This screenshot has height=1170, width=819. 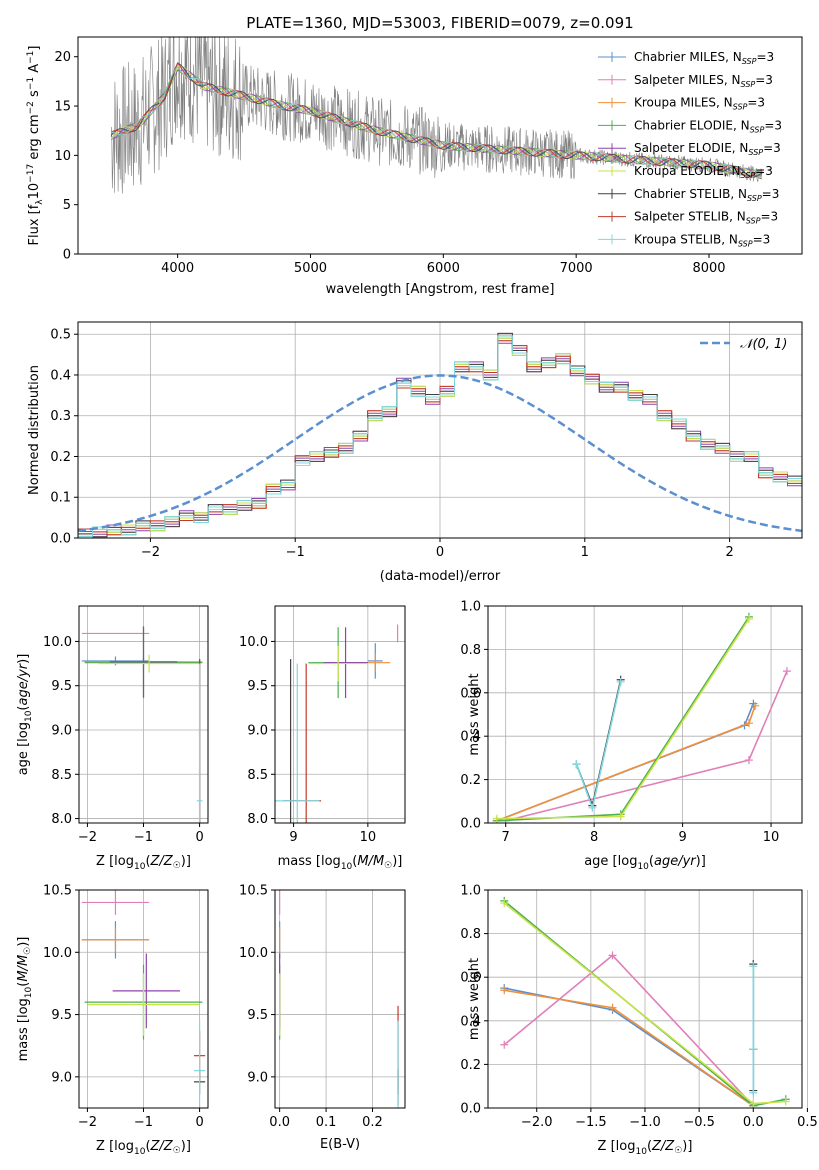 I want to click on x-tick-label: 4000, so click(x=177, y=268).